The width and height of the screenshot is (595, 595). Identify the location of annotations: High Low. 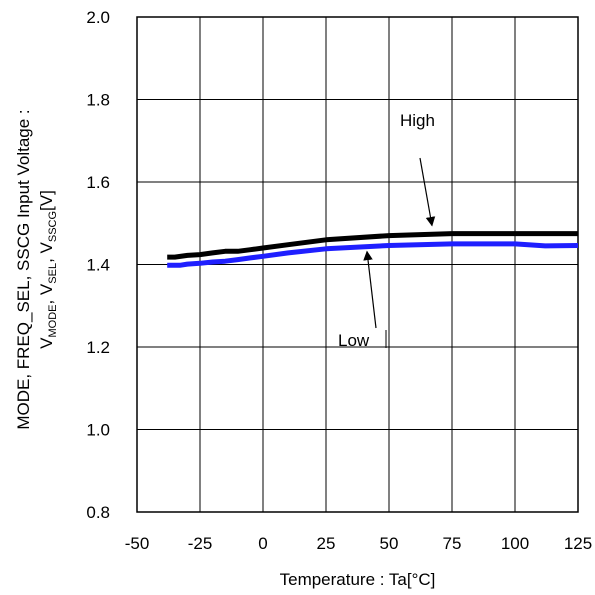
(395, 230).